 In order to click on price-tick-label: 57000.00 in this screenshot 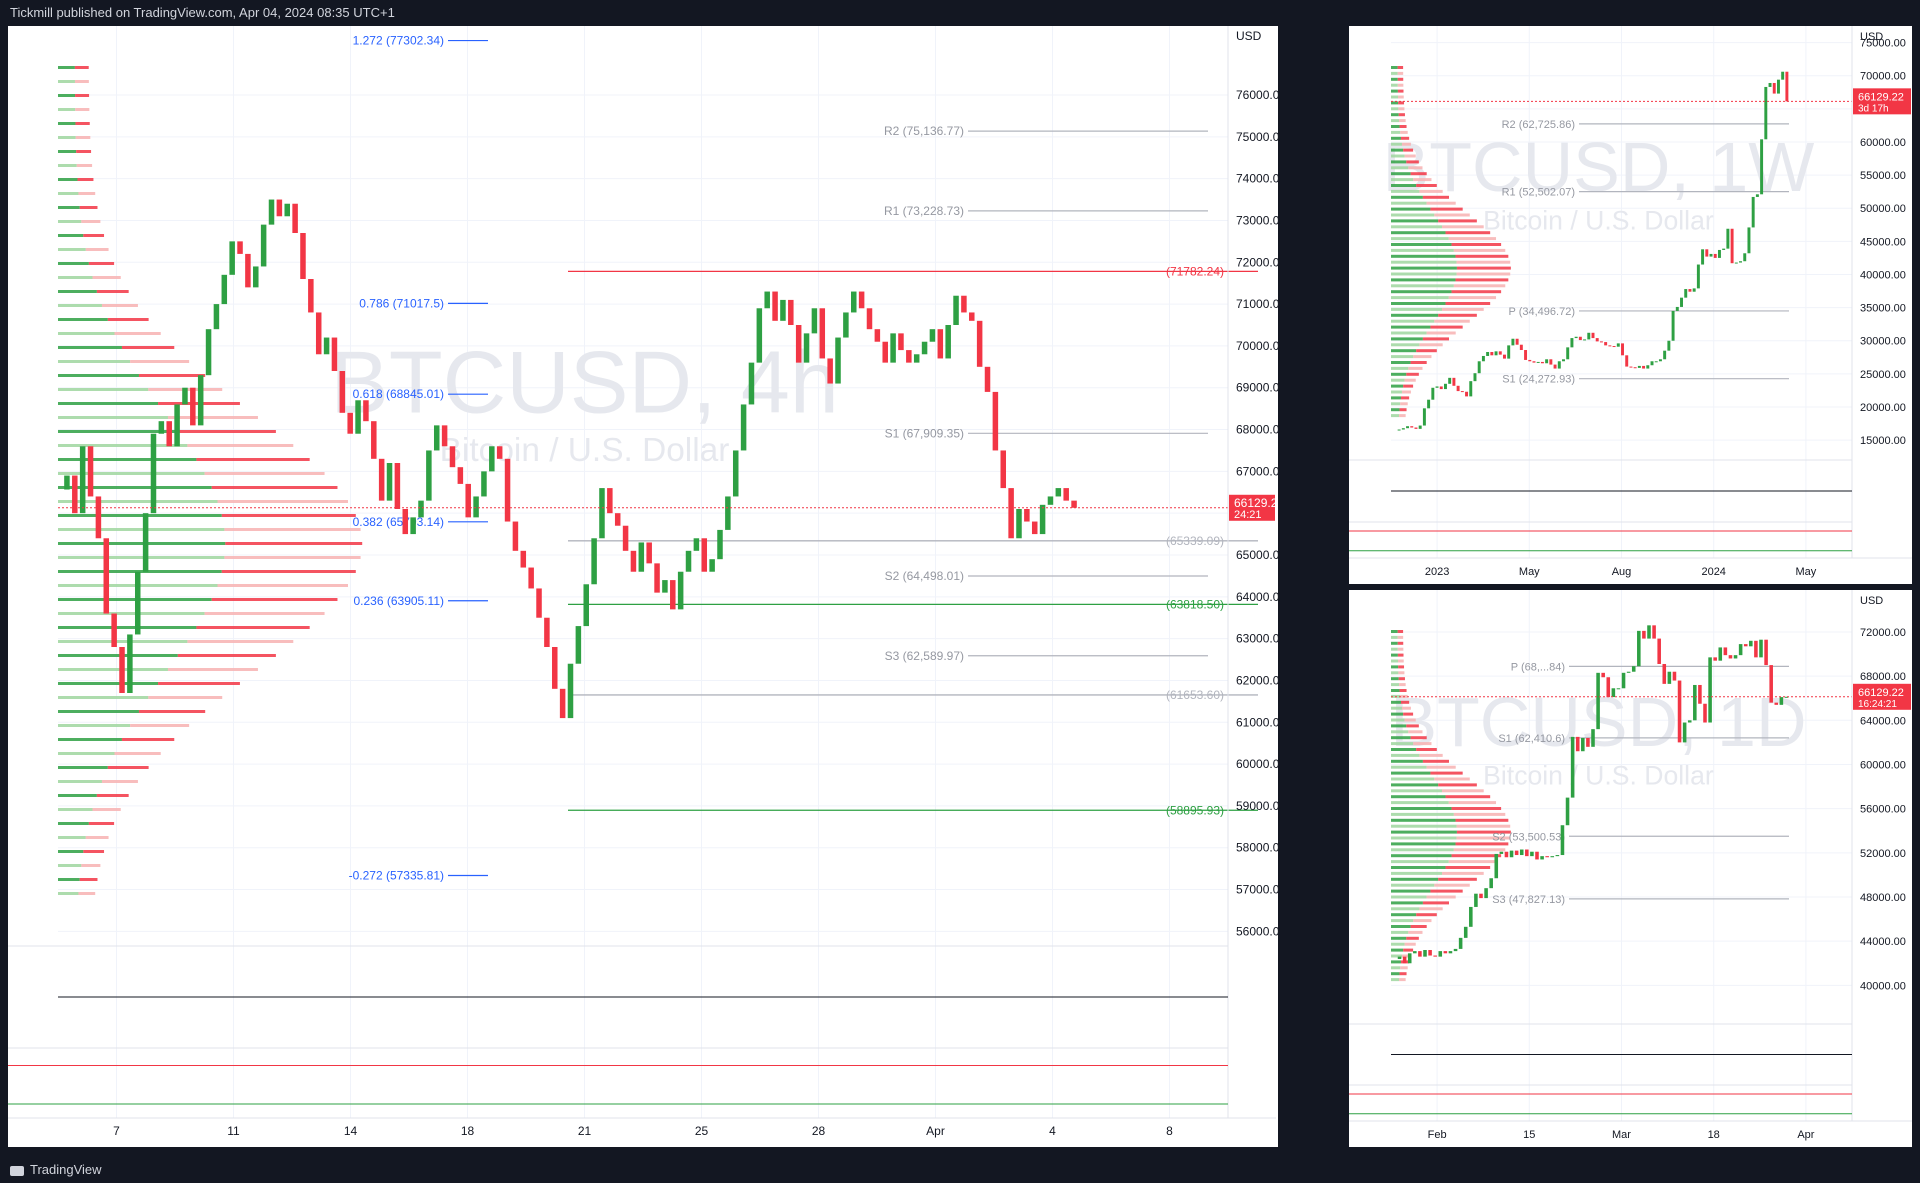, I will do `click(1257, 890)`.